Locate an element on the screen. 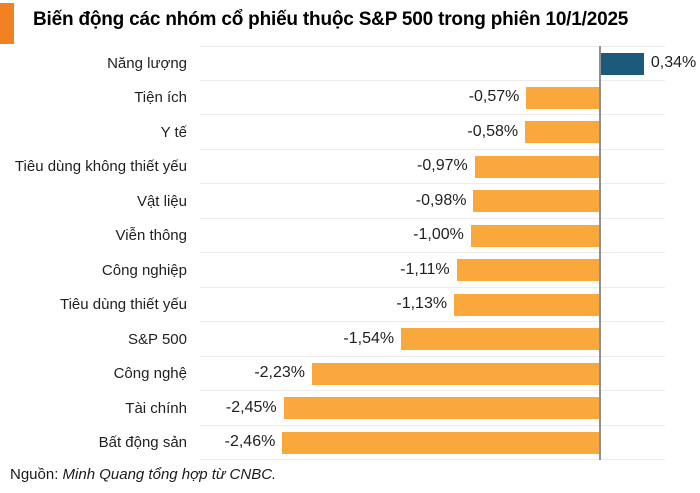  category-label: Y tế is located at coordinates (173, 132).